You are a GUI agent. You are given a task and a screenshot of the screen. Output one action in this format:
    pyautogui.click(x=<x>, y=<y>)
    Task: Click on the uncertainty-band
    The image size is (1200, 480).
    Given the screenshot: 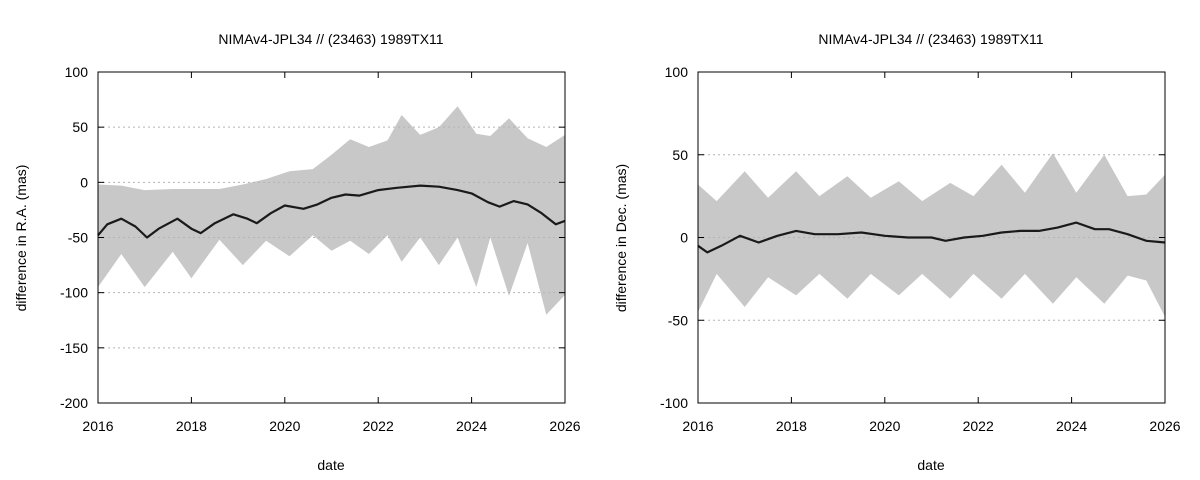 What is the action you would take?
    pyautogui.click(x=931, y=235)
    